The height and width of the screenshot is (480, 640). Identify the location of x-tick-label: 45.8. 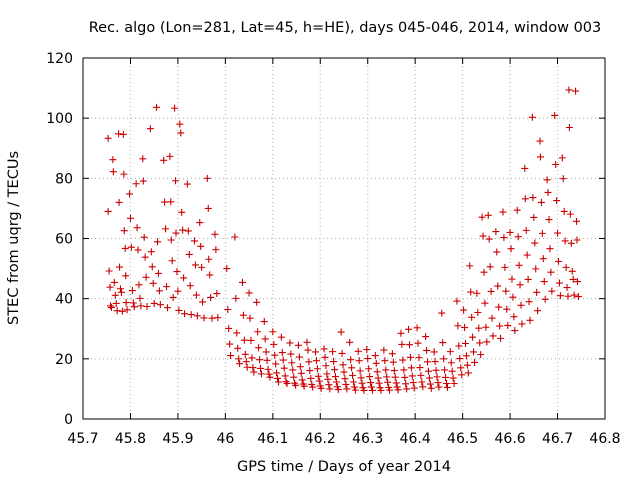
(130, 439).